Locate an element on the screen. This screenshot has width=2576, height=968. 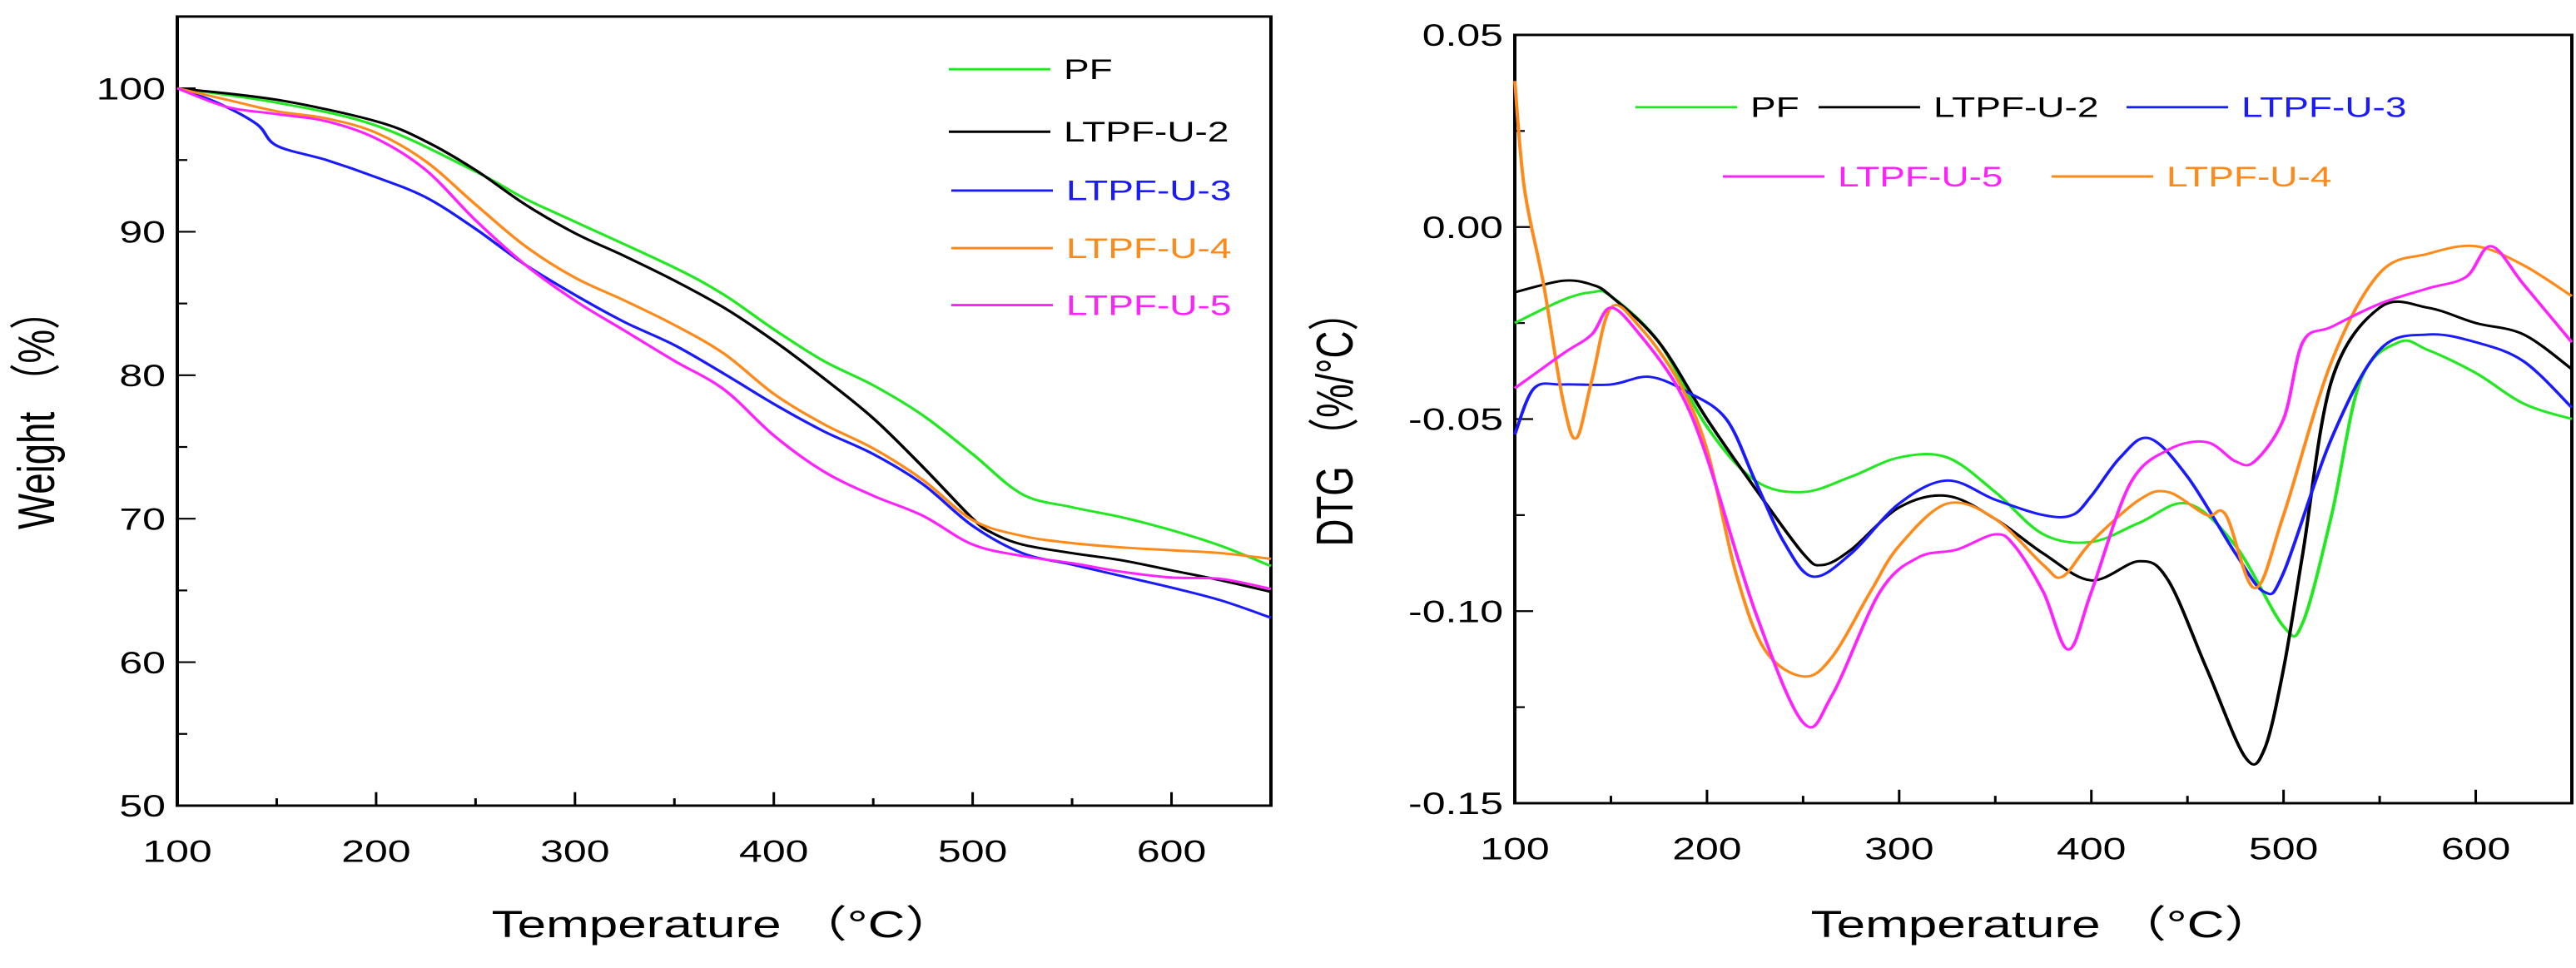
dtg-x-tick-label: 300 is located at coordinates (1898, 849).